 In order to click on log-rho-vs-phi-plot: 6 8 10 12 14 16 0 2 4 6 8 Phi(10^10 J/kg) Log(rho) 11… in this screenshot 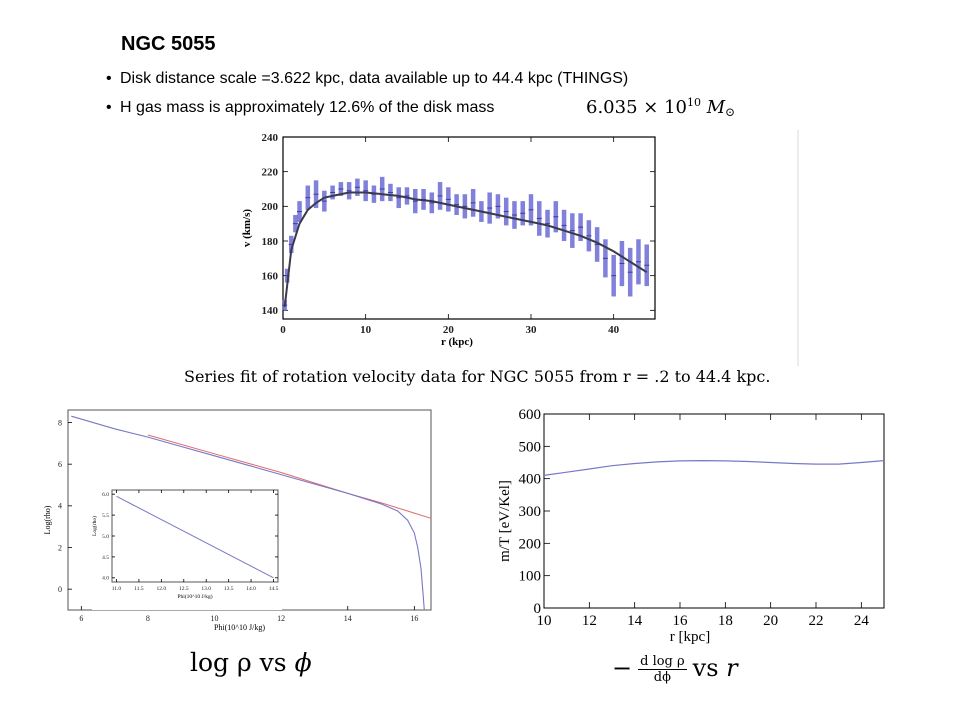, I will do `click(237, 520)`.